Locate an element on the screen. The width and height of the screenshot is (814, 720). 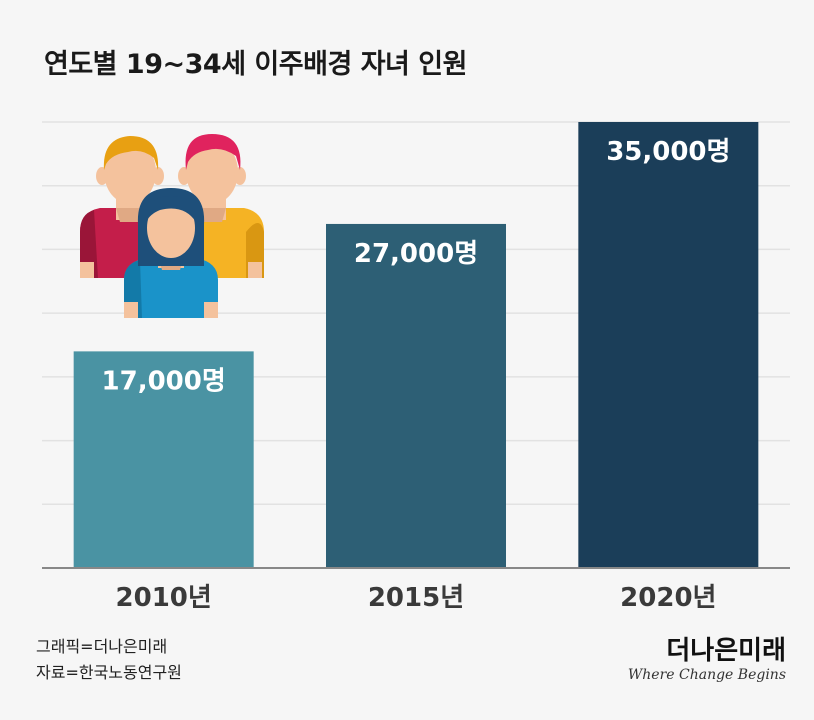
brand-name: 더나은미래 is located at coordinates (726, 651).